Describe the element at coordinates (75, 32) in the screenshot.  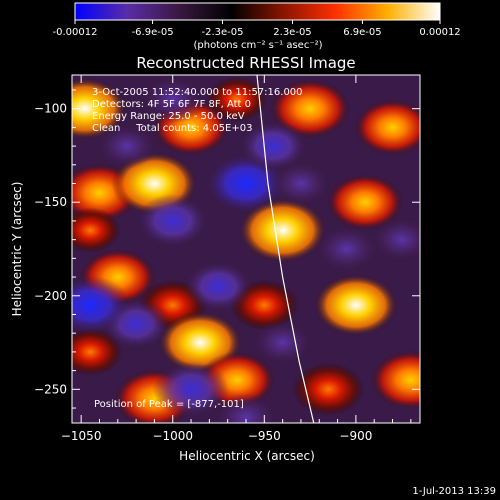
I see `colorbar-tick-label: -0.00012` at that location.